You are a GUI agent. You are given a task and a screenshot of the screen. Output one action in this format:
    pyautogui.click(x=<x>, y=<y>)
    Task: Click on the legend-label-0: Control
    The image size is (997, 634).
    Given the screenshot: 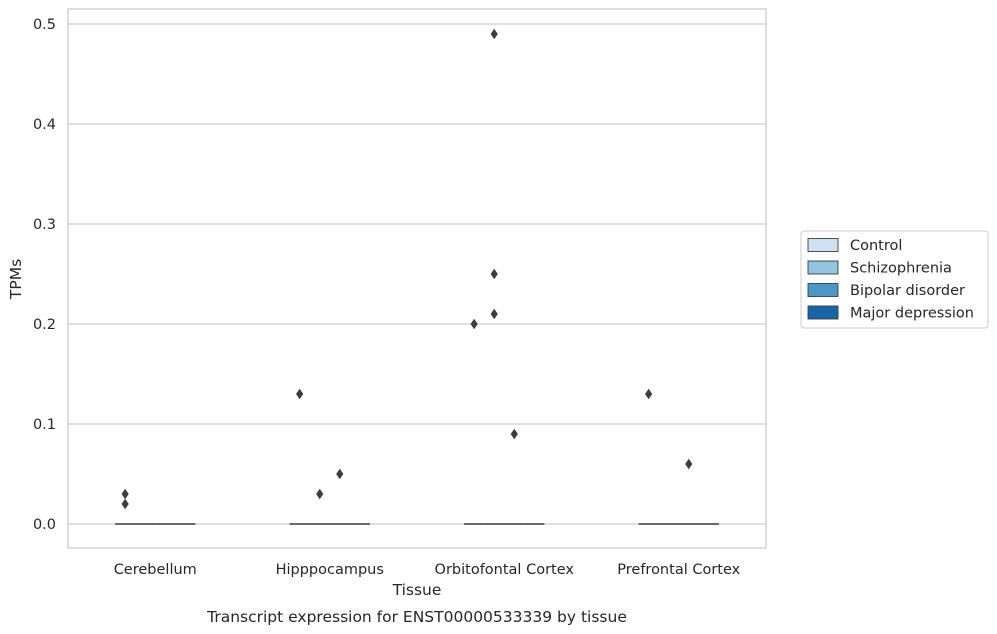 What is the action you would take?
    pyautogui.click(x=876, y=246)
    